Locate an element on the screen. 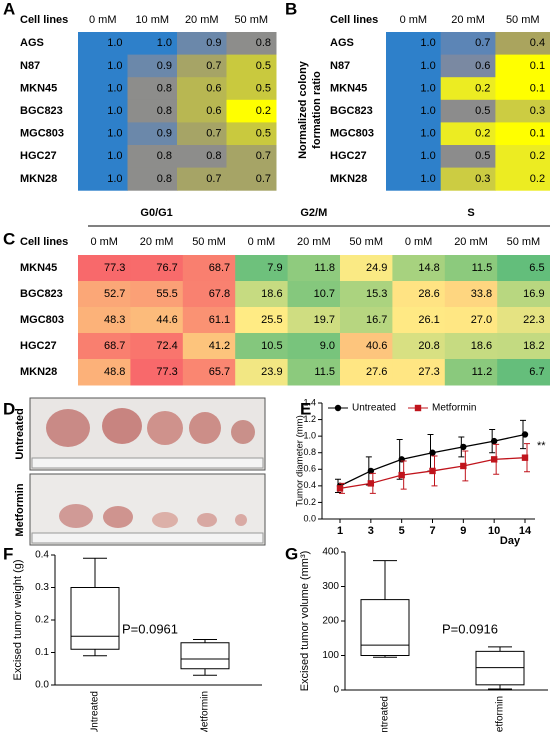  cell-label: 9.0 is located at coordinates (327, 346).